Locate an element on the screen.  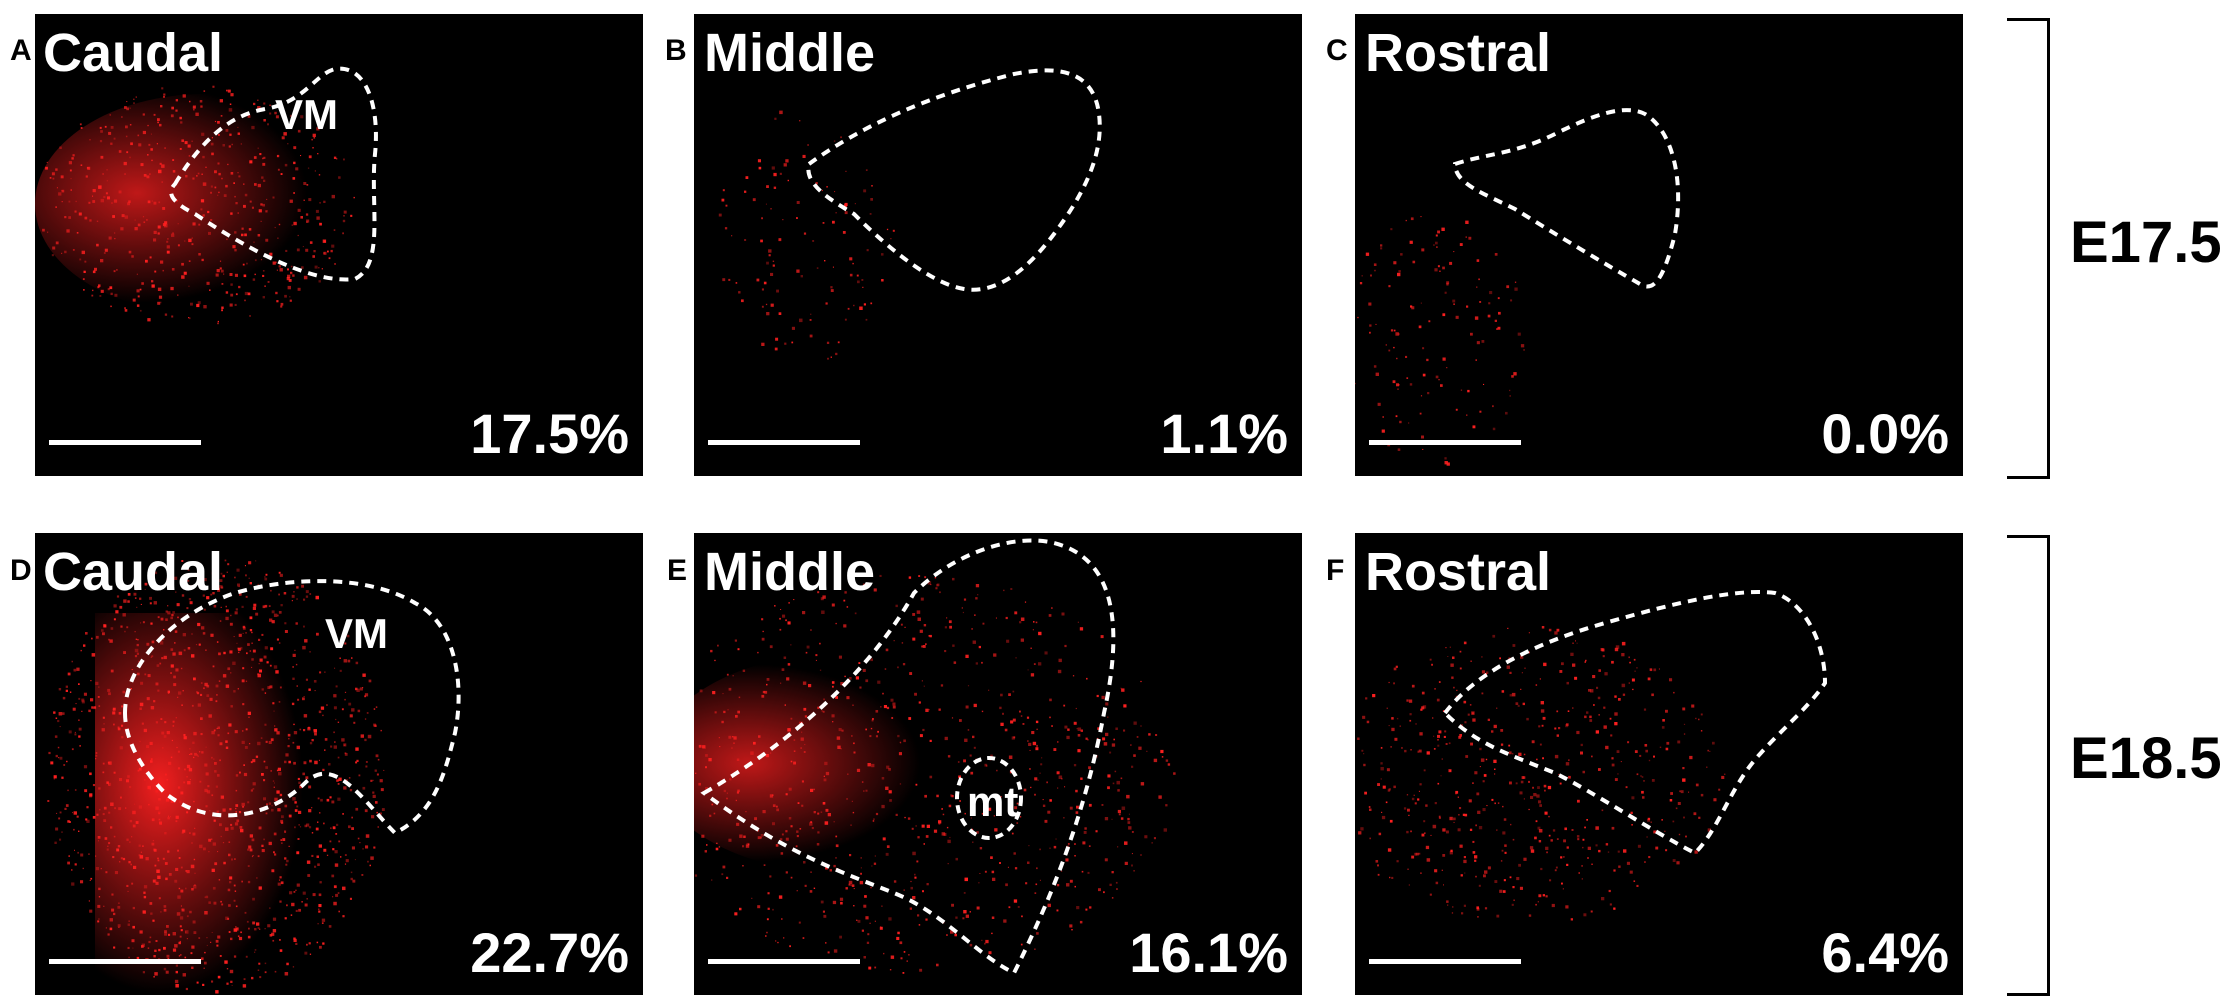
stage-label-e17: E17.5 is located at coordinates (2146, 242).